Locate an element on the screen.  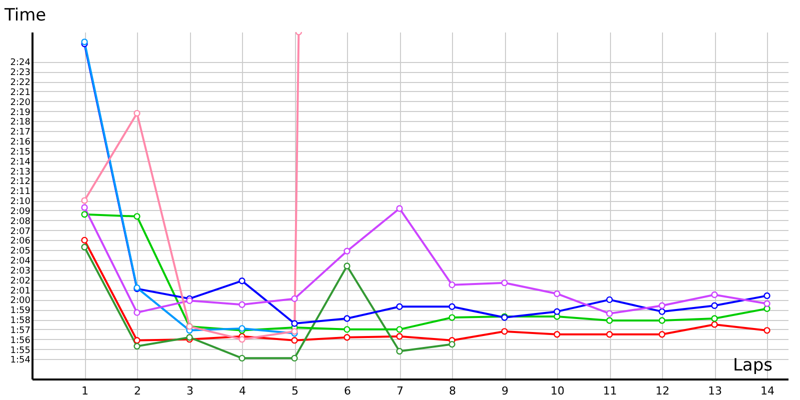
y-tick-label: 2:14 is located at coordinates (20, 162).